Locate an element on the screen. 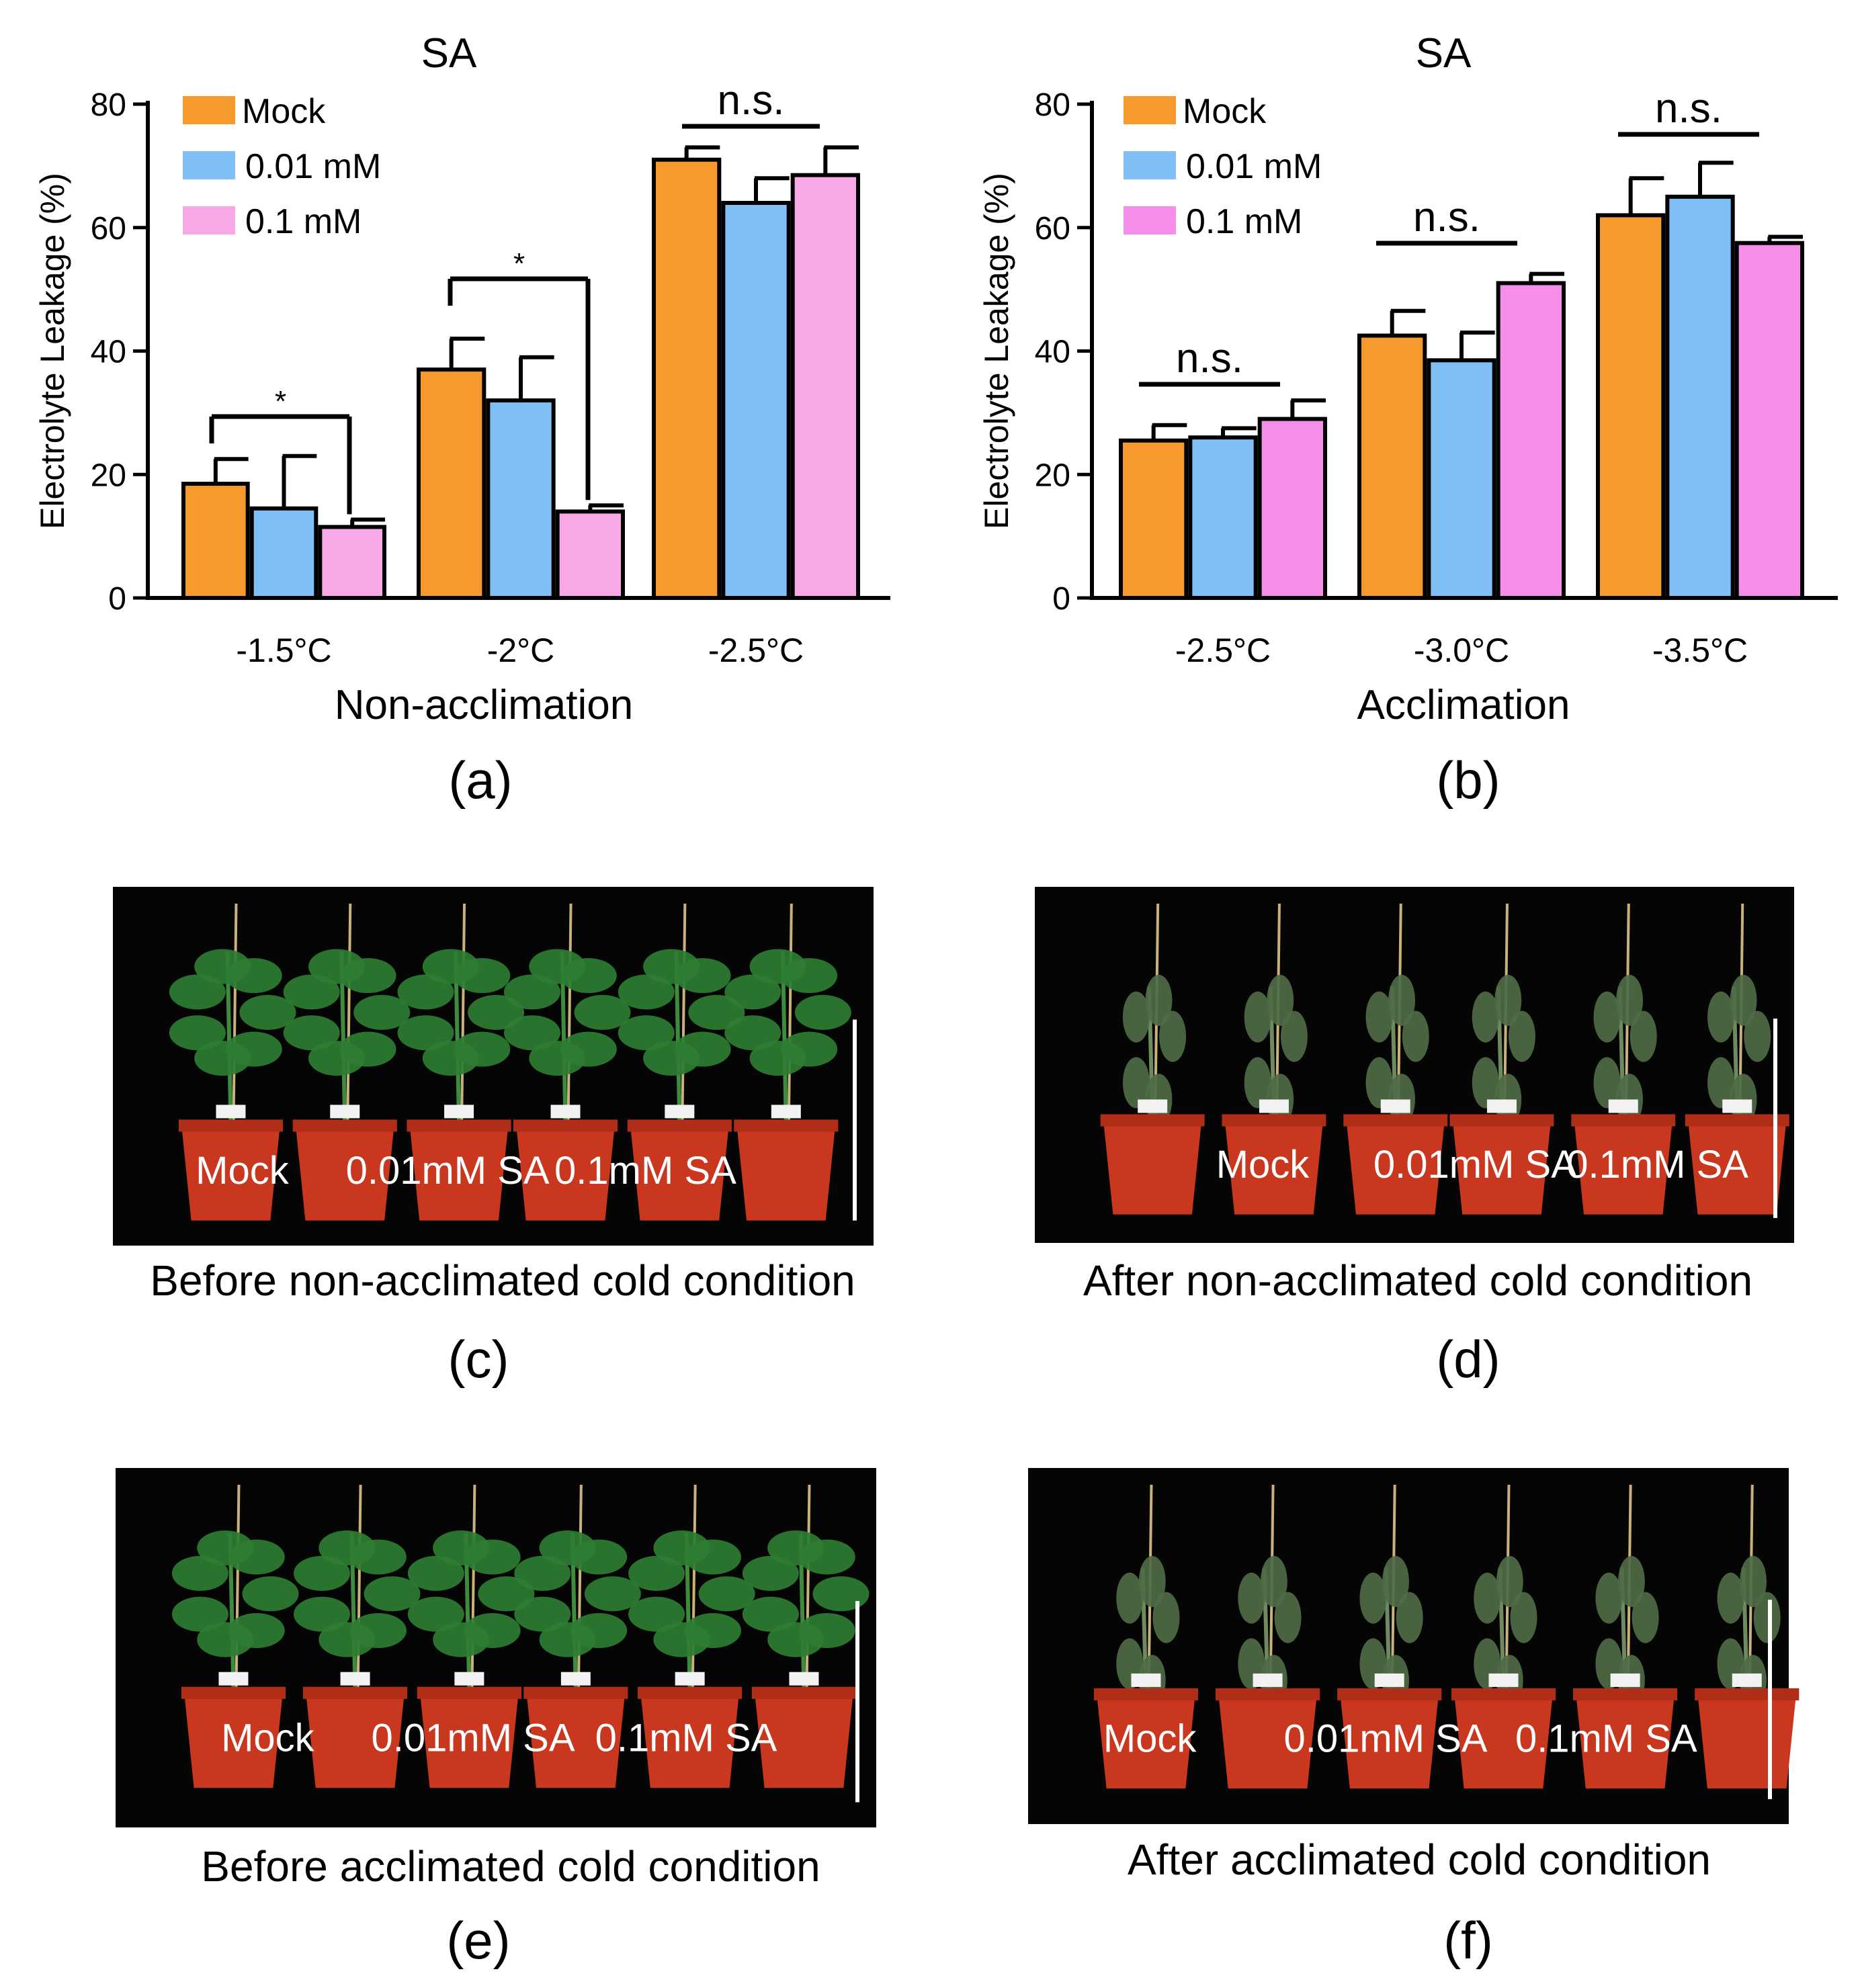  photo-panel-f: Mock 0.01mM SA 0.1mM SA is located at coordinates (1414, 1646).